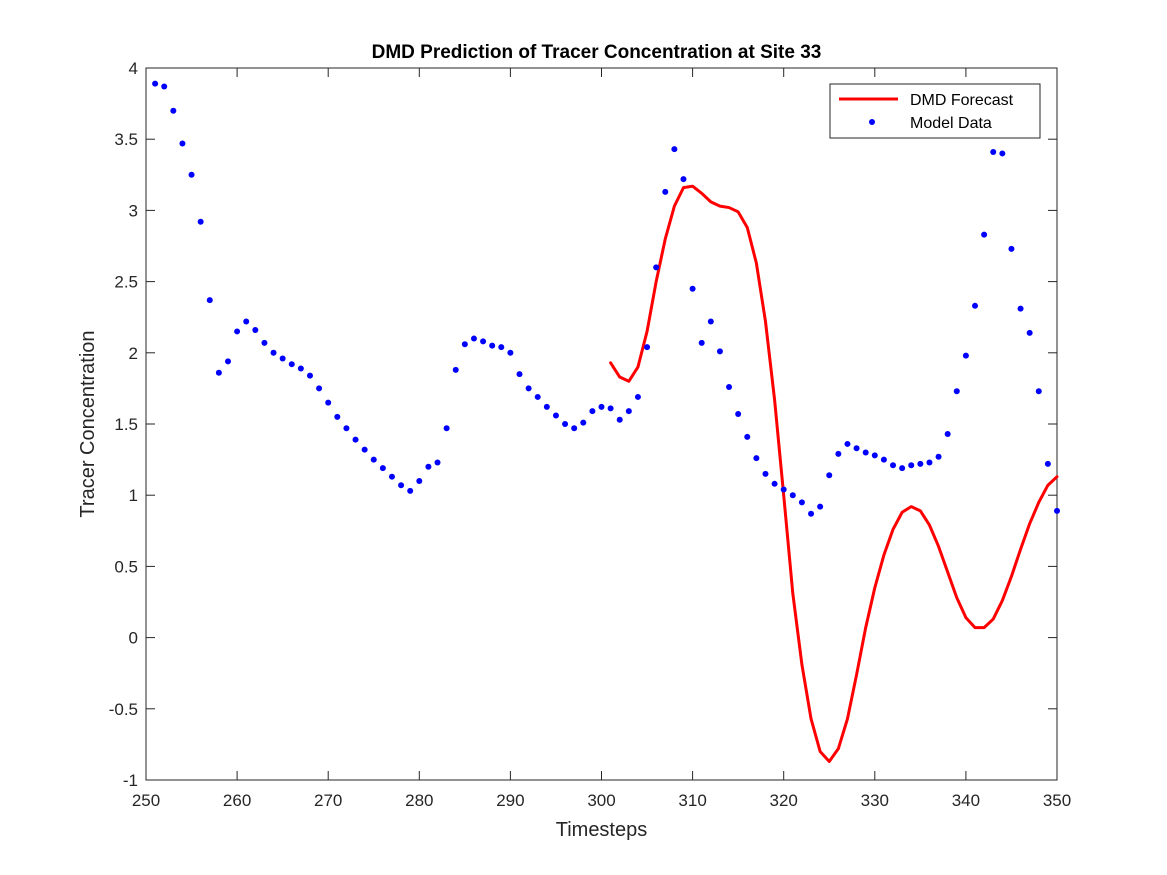 This screenshot has width=1167, height=875. Describe the element at coordinates (133, 495) in the screenshot. I see `y-tick-label: 1` at that location.